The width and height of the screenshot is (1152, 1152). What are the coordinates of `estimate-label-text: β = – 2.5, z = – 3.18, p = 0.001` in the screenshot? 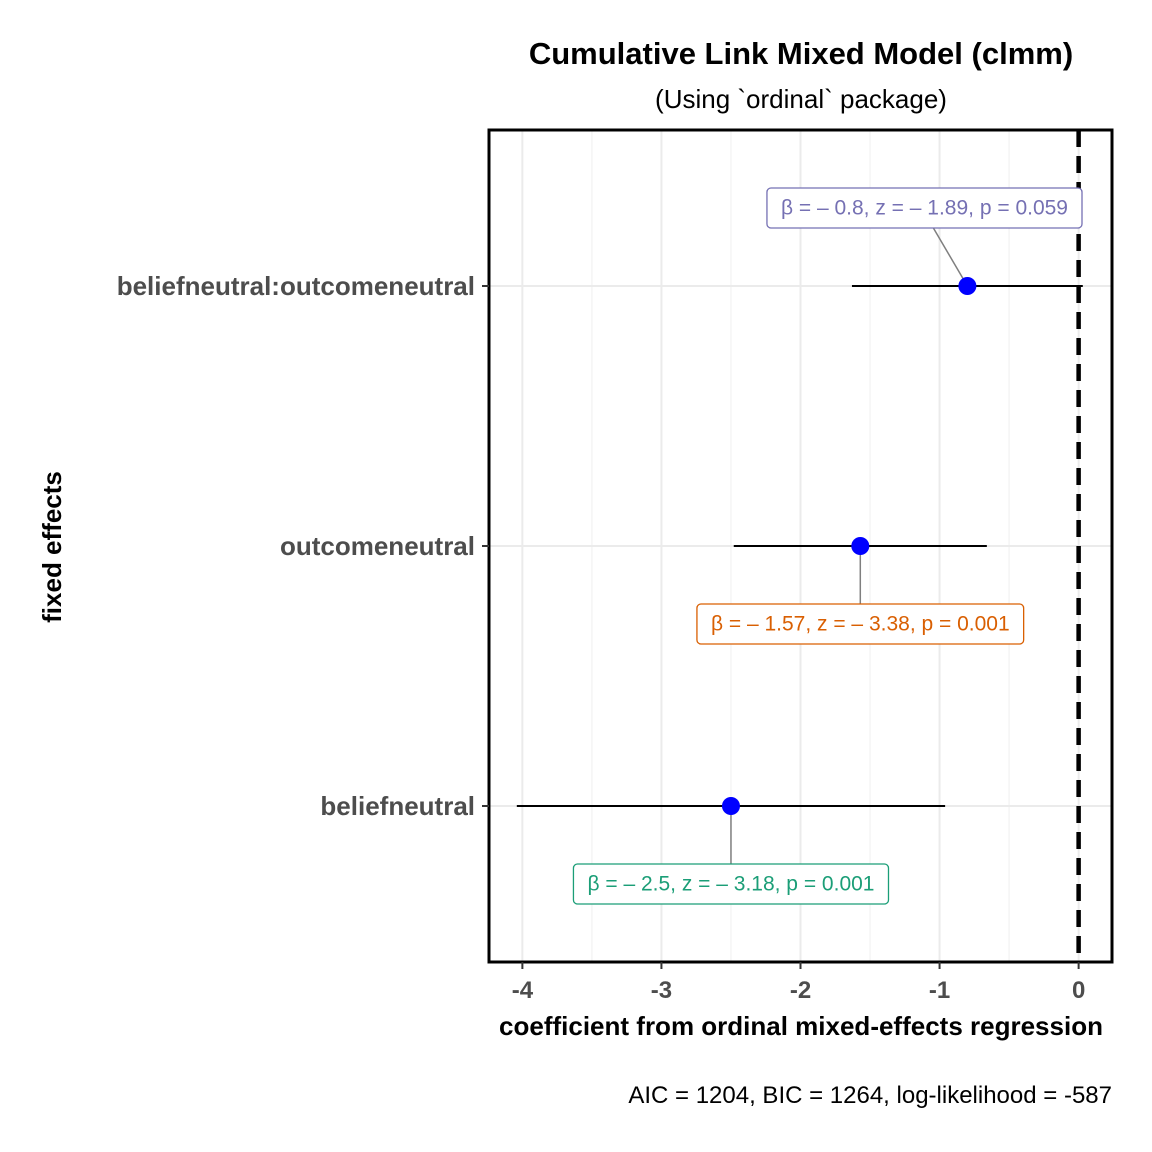 It's located at (730, 884).